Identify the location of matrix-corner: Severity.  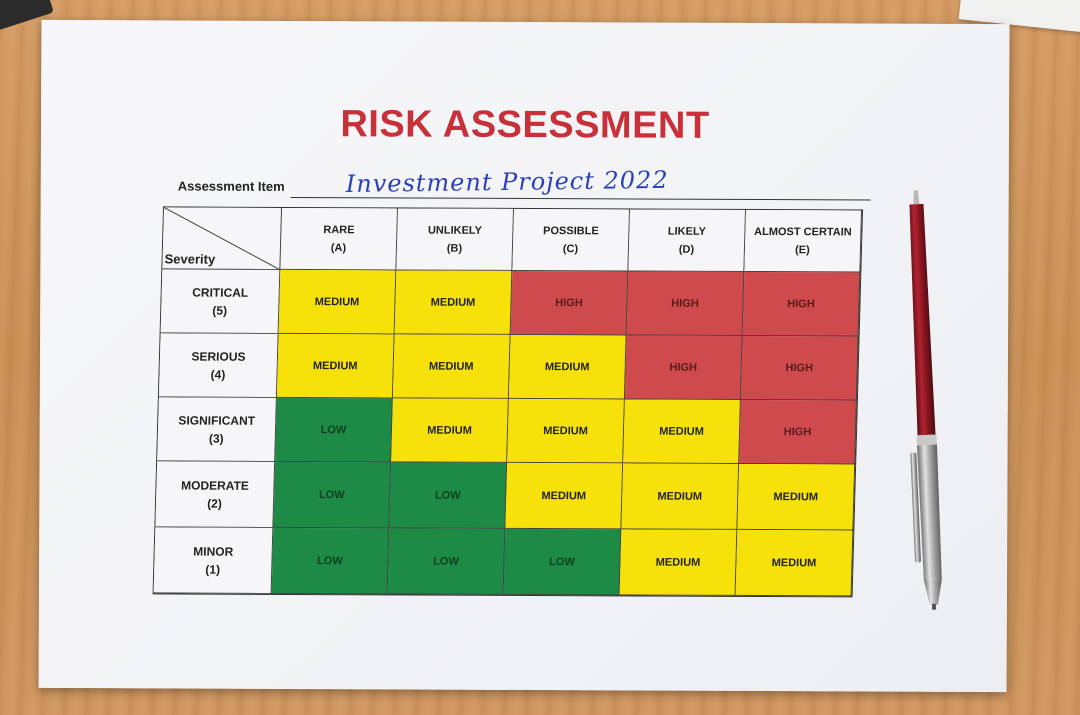
(222, 238).